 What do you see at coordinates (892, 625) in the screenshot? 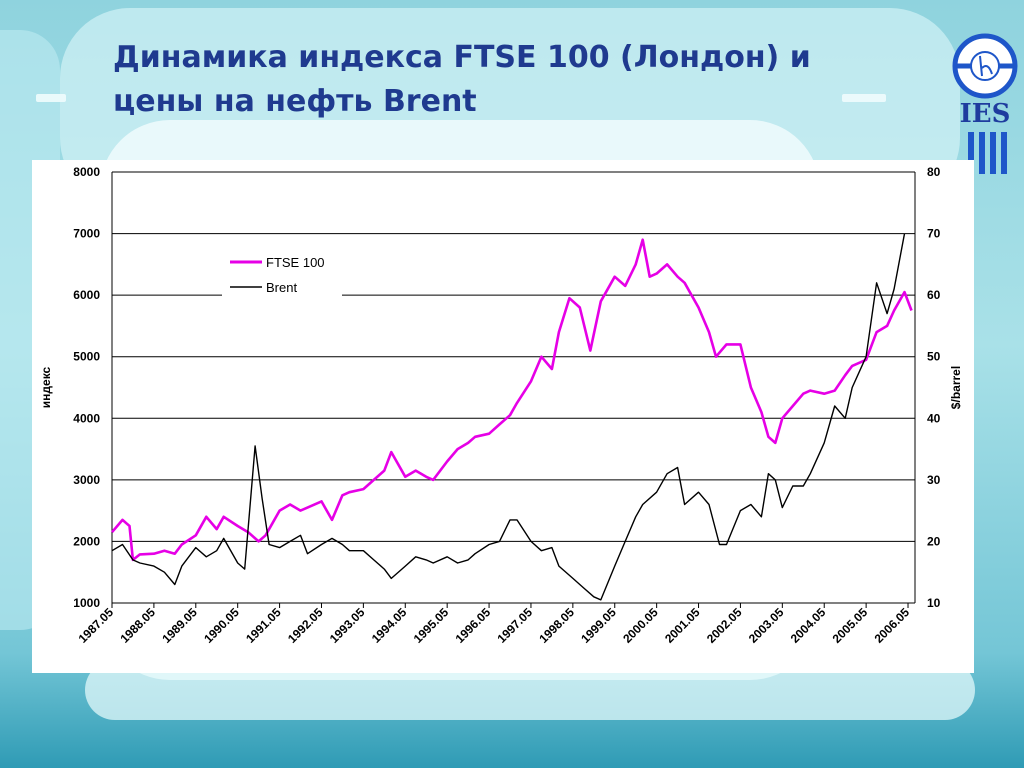
I see `x-tick-label: 2006.05` at bounding box center [892, 625].